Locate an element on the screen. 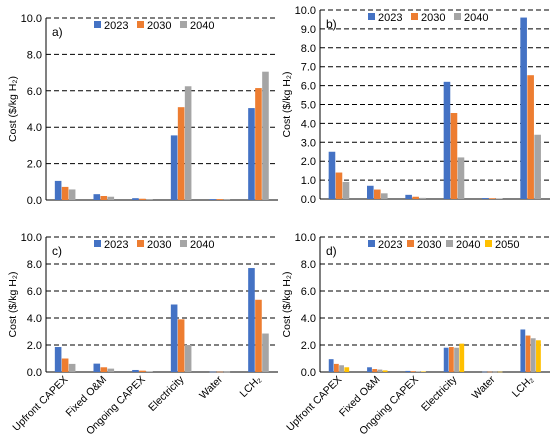 This screenshot has width=550, height=441. category-label: Electricity is located at coordinates (166, 393).